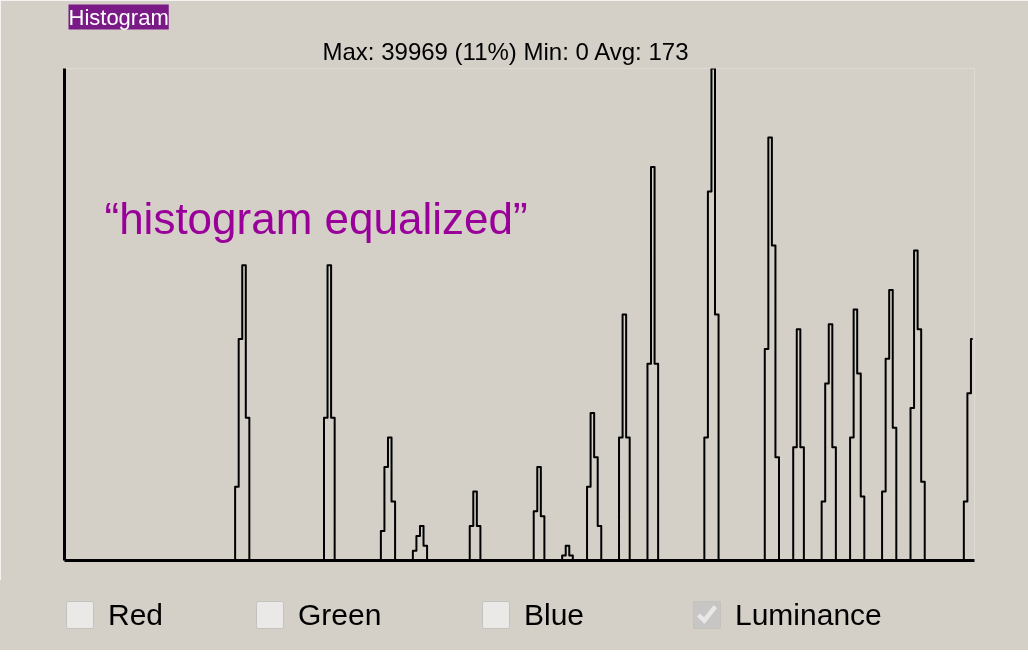 This screenshot has width=1028, height=657. Describe the element at coordinates (316, 218) in the screenshot. I see `annotation: “histogram equalized”` at that location.